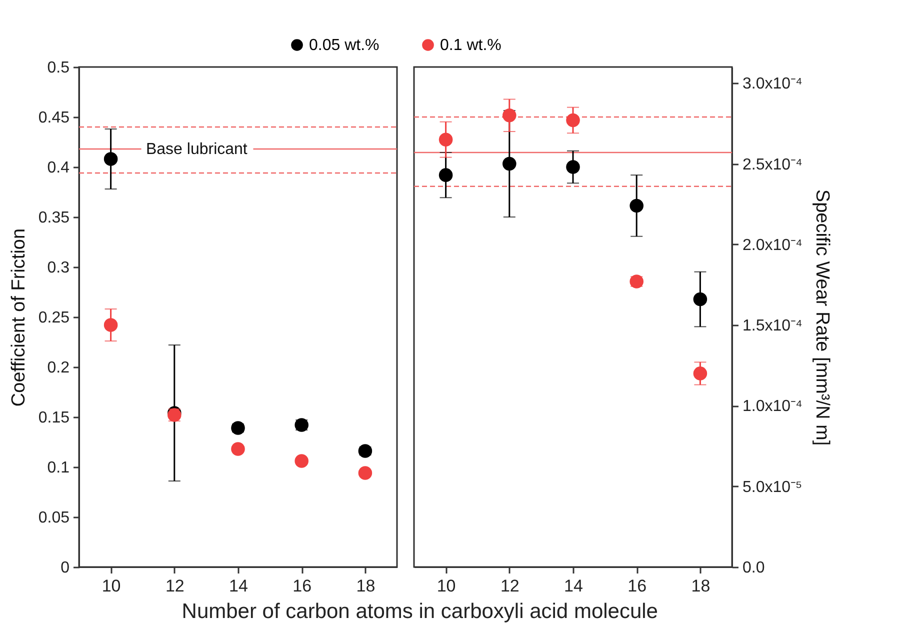 This screenshot has height=633, width=922. Describe the element at coordinates (54, 118) in the screenshot. I see `y-tick-label: 0.45` at that location.